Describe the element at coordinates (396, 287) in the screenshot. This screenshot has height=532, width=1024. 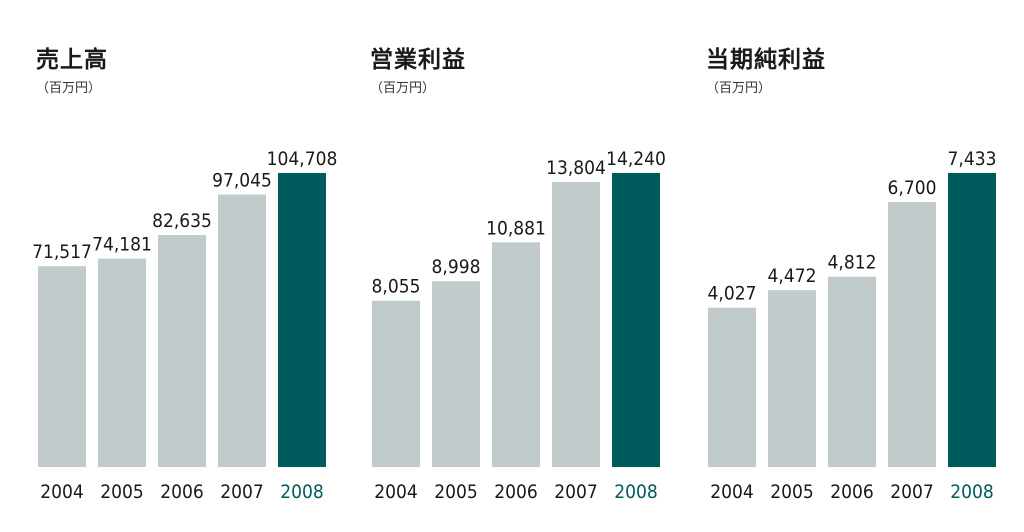
I see `data-label-2004: 8,055` at that location.